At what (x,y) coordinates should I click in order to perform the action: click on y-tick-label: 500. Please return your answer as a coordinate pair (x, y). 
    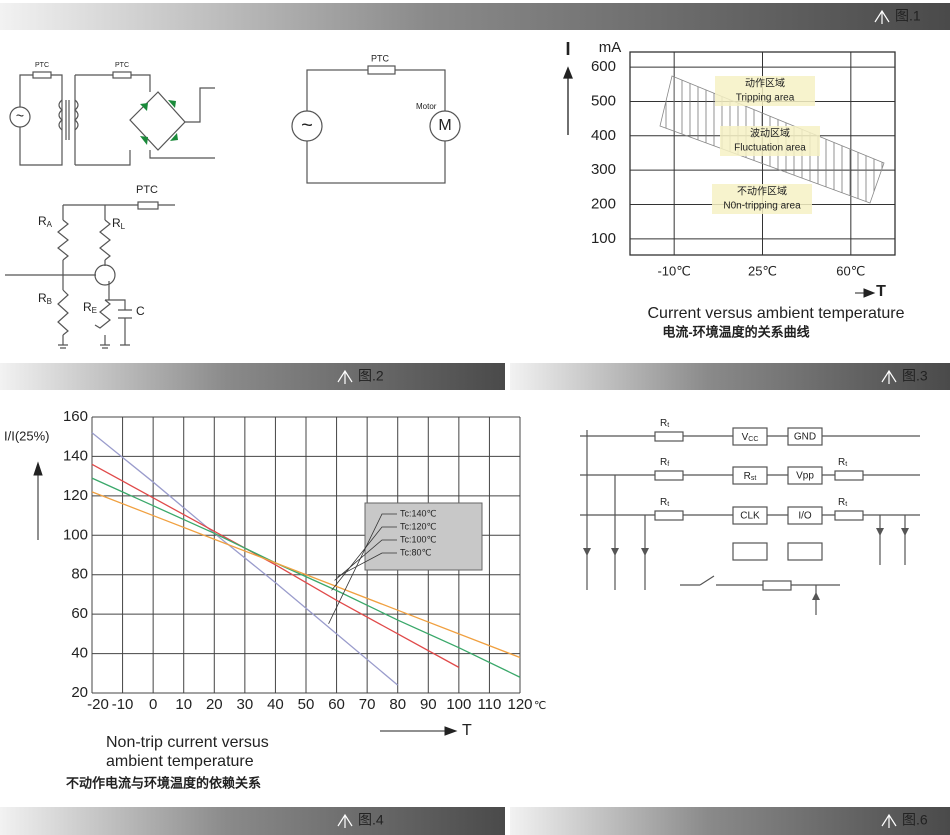
    Looking at the image, I should click on (603, 100).